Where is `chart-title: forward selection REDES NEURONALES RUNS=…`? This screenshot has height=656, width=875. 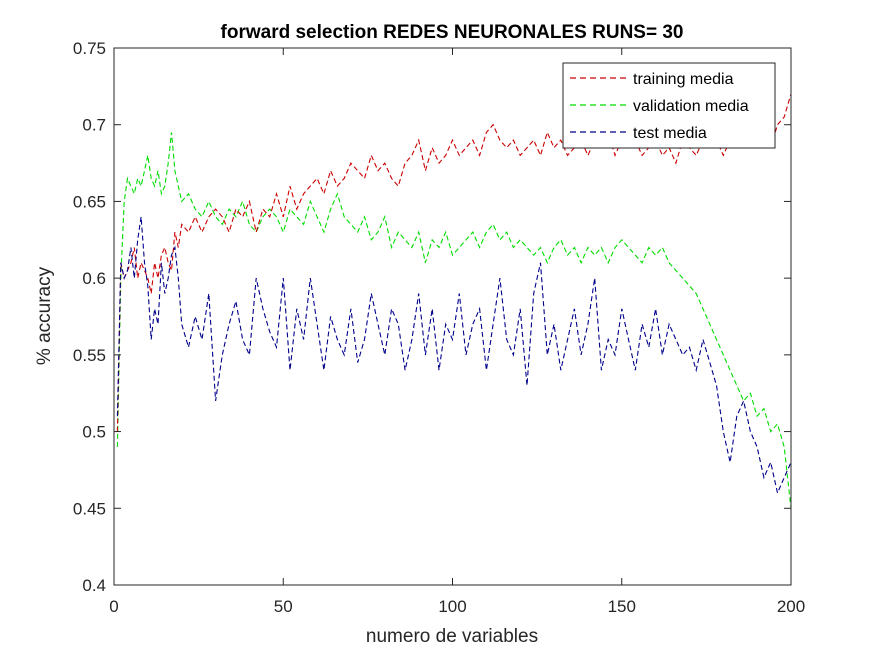 chart-title: forward selection REDES NEURONALES RUNS=… is located at coordinates (452, 32).